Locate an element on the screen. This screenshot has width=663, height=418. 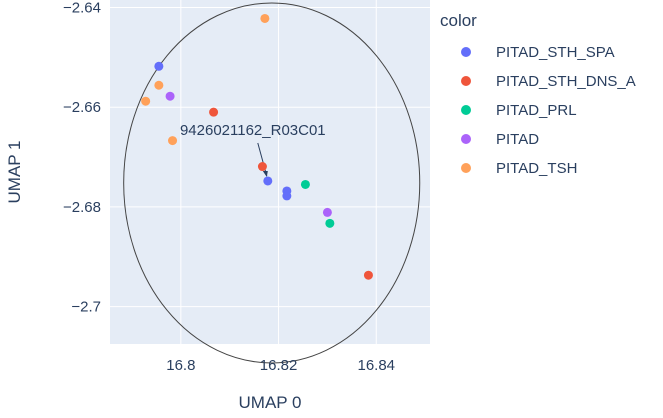
x-axis-title: UMAP 0 is located at coordinates (270, 402).